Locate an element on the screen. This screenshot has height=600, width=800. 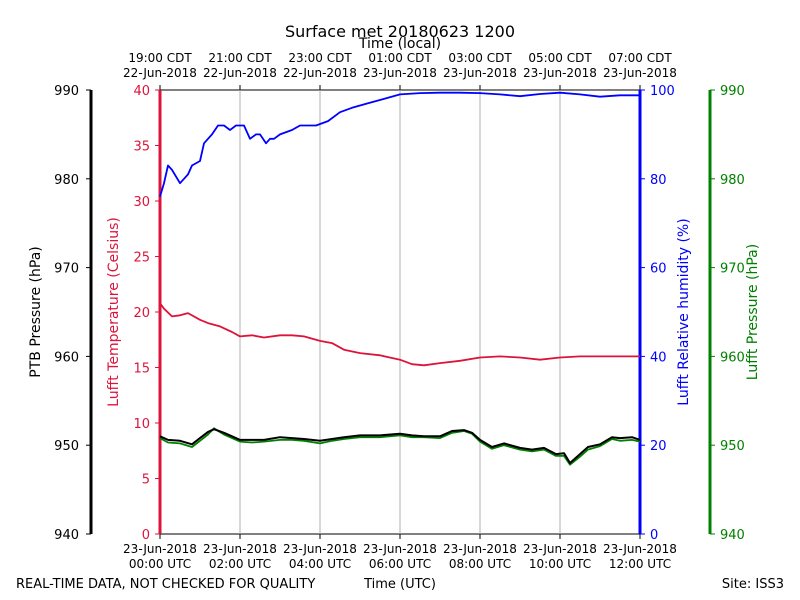
y-tick-label-rh: 80 is located at coordinates (658, 180).